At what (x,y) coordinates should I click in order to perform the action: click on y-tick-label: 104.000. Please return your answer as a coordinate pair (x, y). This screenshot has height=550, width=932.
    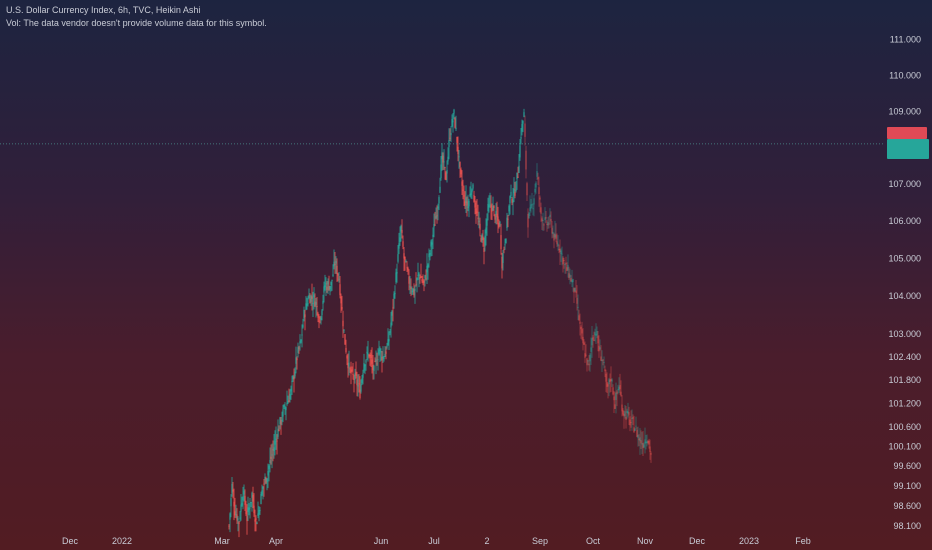
    Looking at the image, I should click on (904, 296).